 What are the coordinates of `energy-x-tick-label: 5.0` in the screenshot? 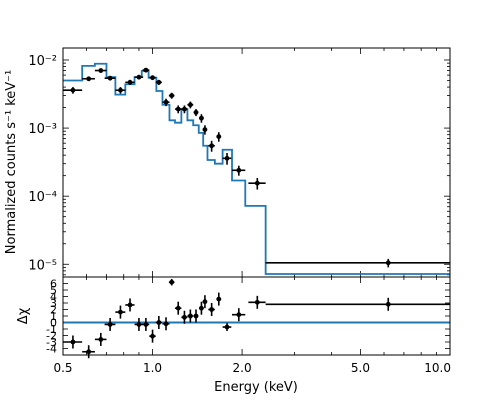 It's located at (360, 368).